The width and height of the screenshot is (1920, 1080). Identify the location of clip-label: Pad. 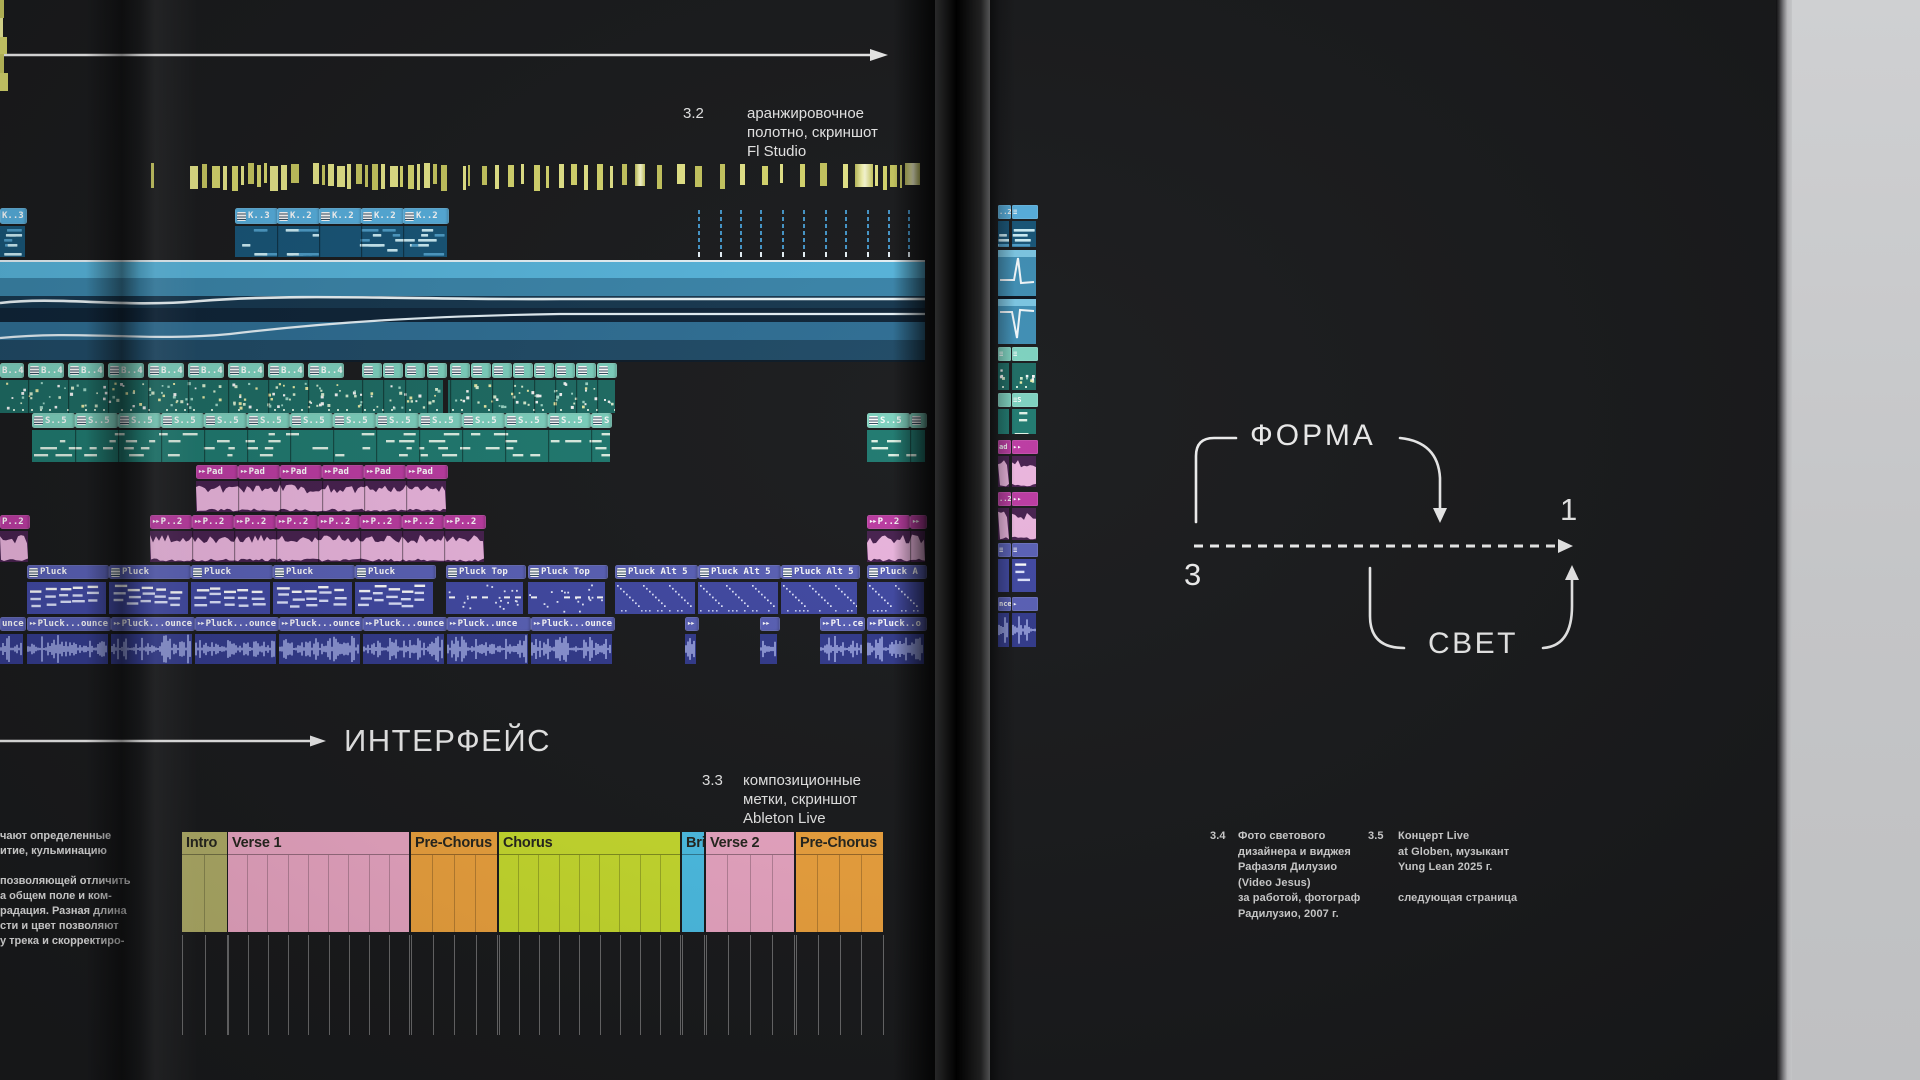
(214, 472).